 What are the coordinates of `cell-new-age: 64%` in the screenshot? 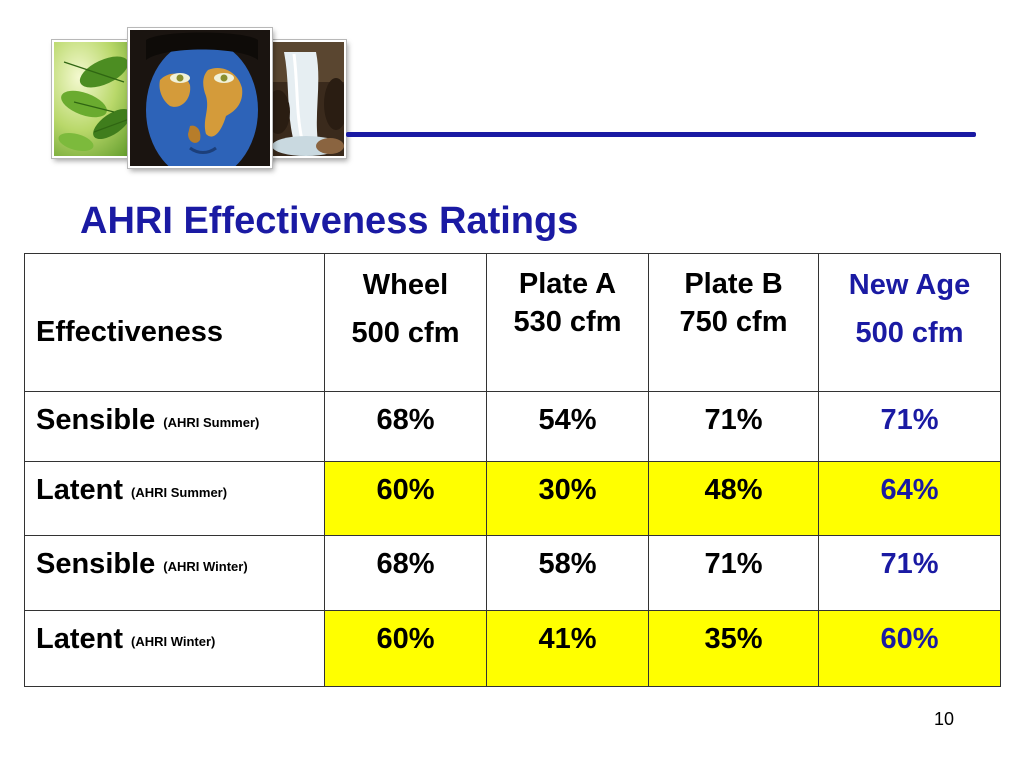 It's located at (909, 498).